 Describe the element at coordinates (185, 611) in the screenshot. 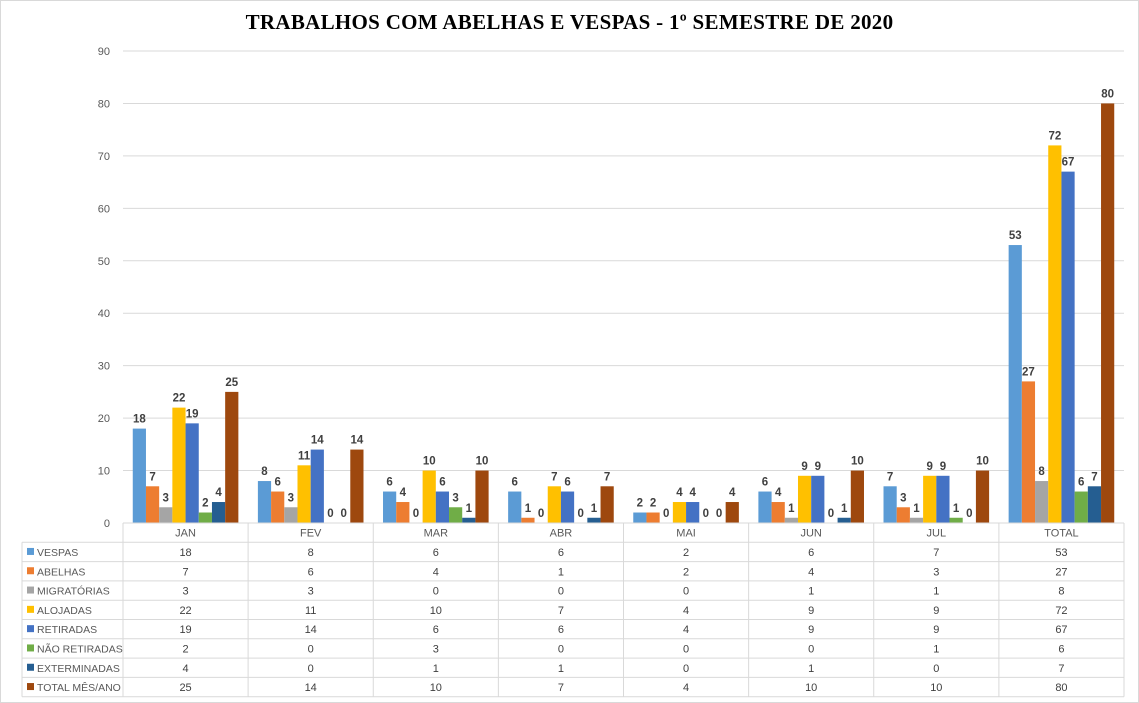

I see `table-cell: 22` at that location.